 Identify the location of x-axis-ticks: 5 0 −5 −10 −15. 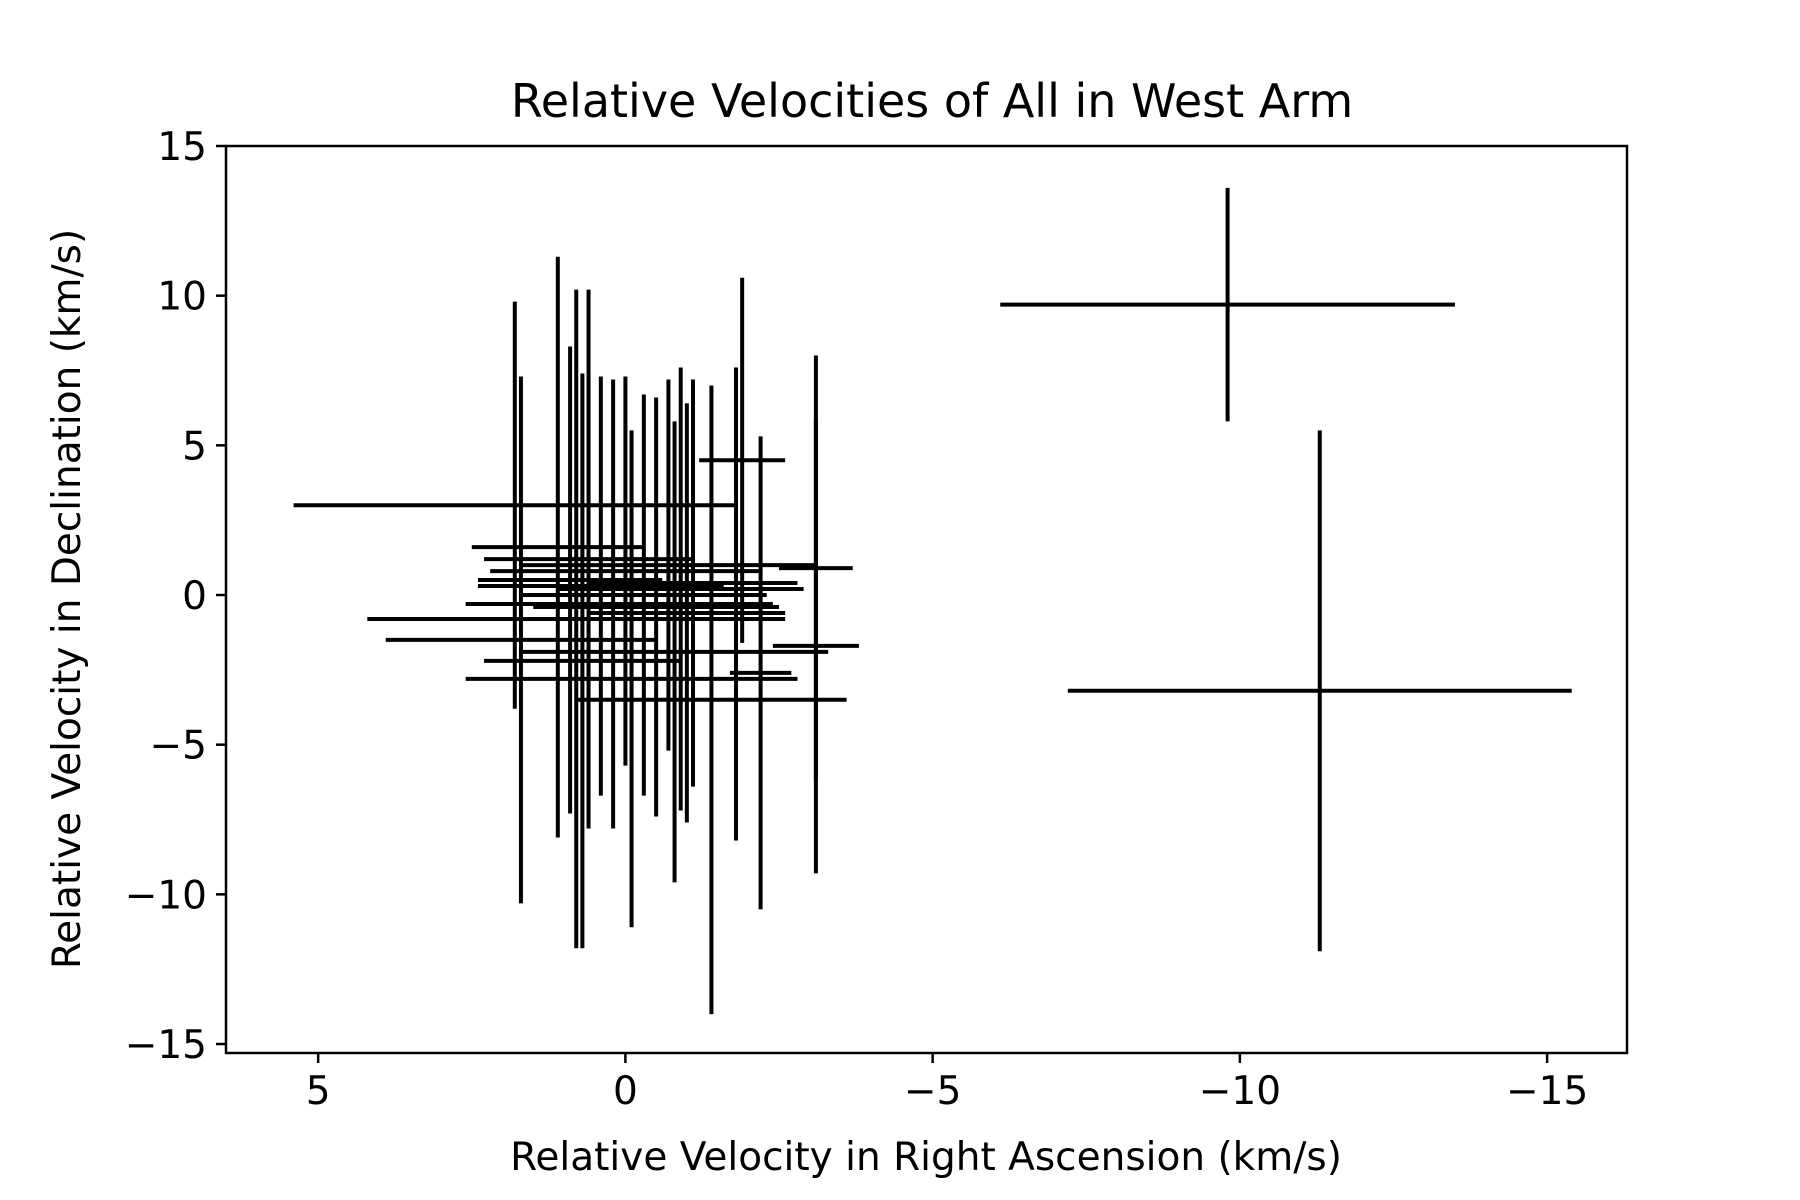
(947, 1083).